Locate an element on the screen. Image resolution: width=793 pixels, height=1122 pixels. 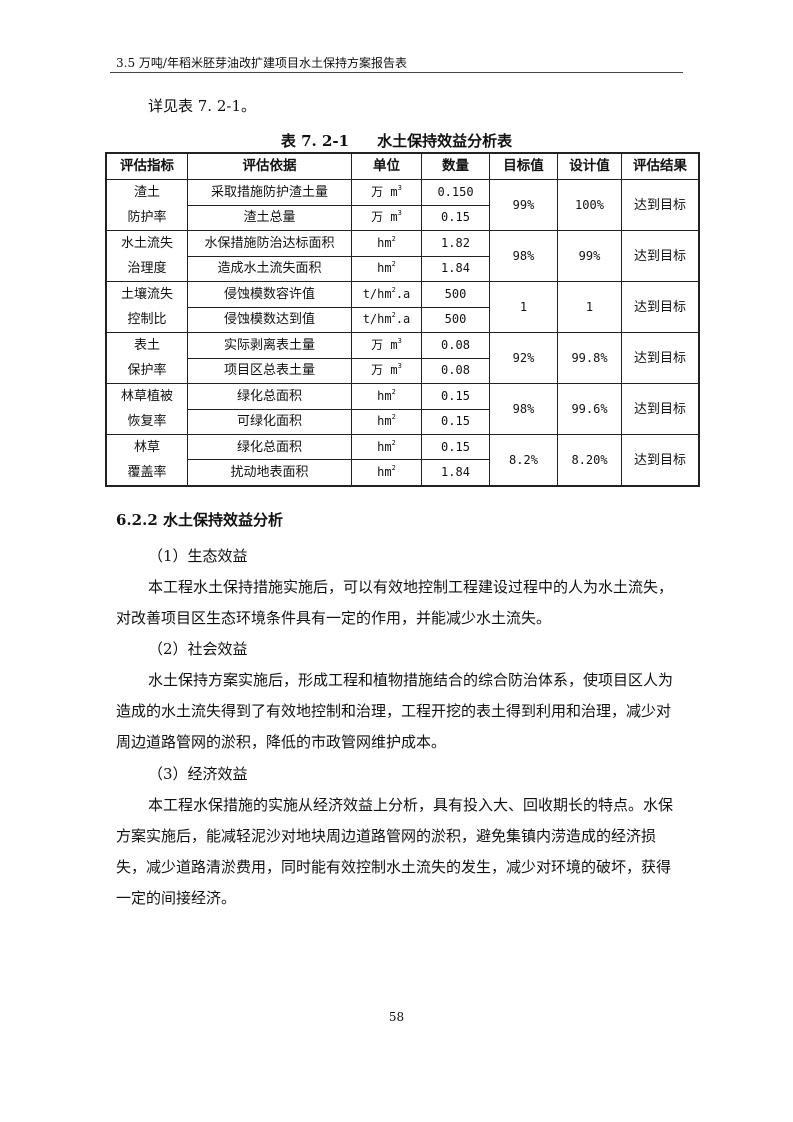
basis-cell: 扰动地表面积 is located at coordinates (269, 473).